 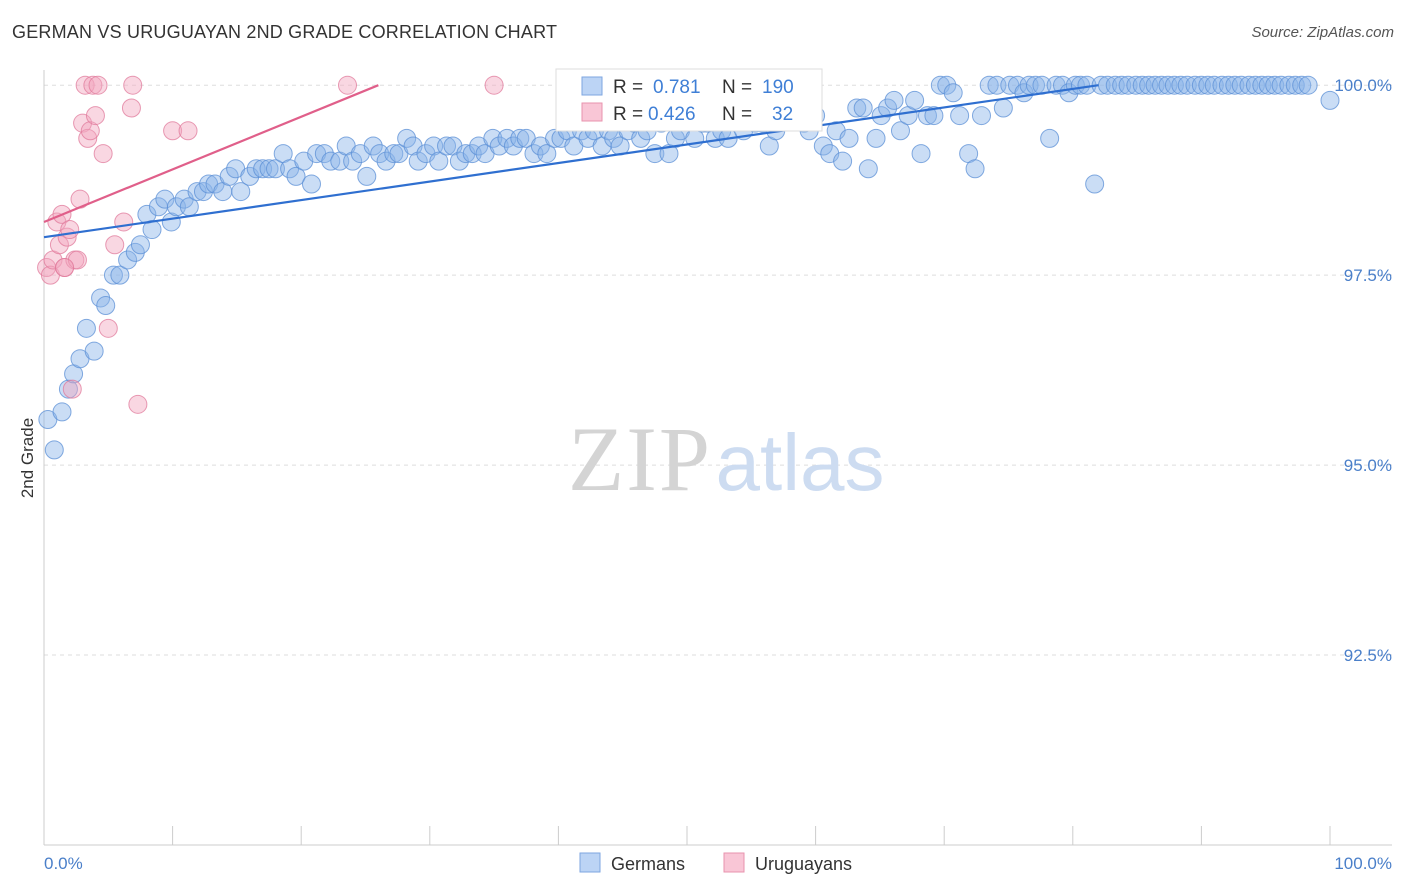 What do you see at coordinates (1363, 85) in the screenshot?
I see `y-tick-label: 100.0%` at bounding box center [1363, 85].